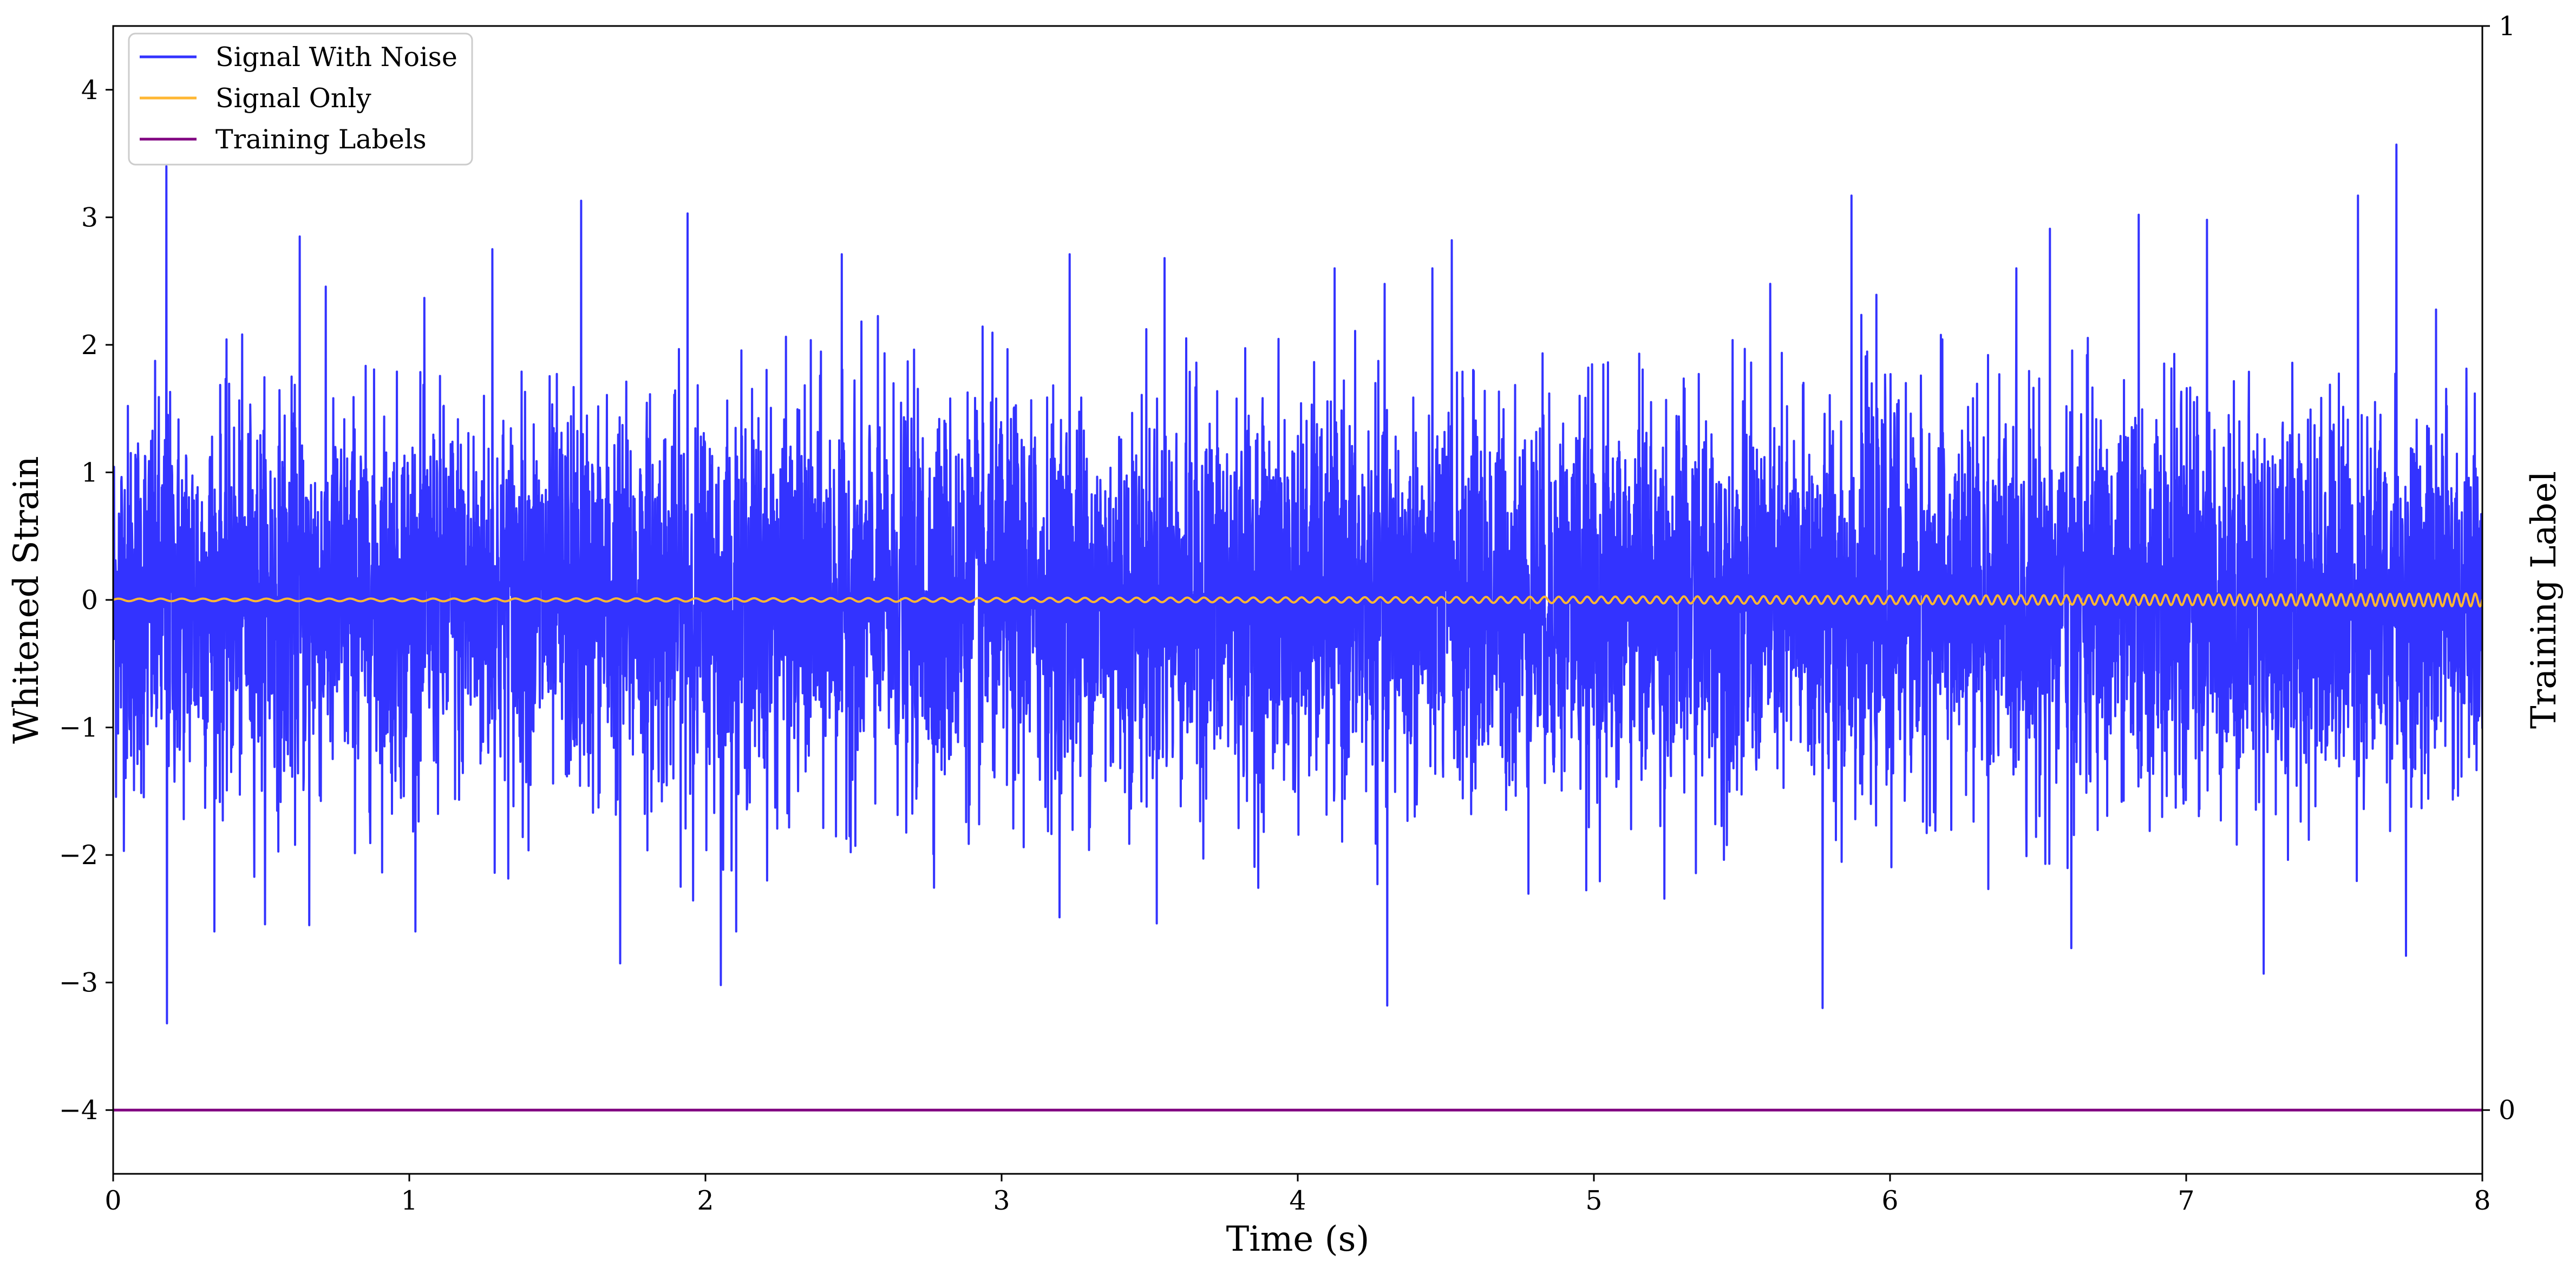  Describe the element at coordinates (409, 1200) in the screenshot. I see `x-tick-label: 1` at that location.